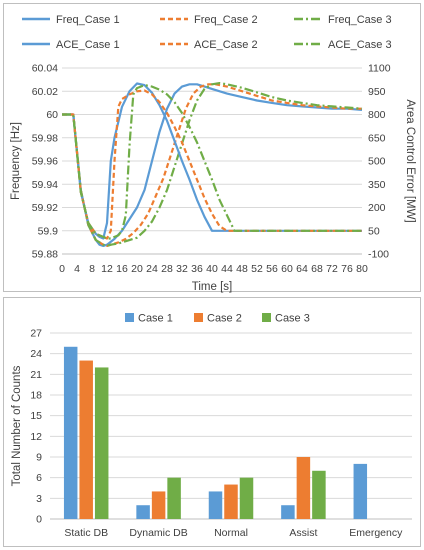 The width and height of the screenshot is (424, 550). I want to click on line-legend-label: Freq_Case 3, so click(360, 20).